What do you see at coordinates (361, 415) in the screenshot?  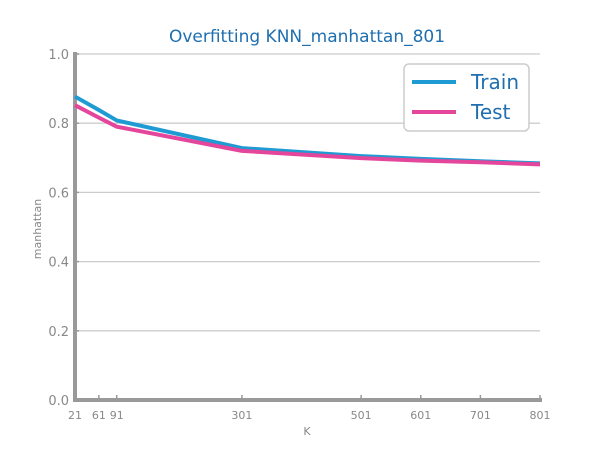 I see `x-tick-label: 501` at bounding box center [361, 415].